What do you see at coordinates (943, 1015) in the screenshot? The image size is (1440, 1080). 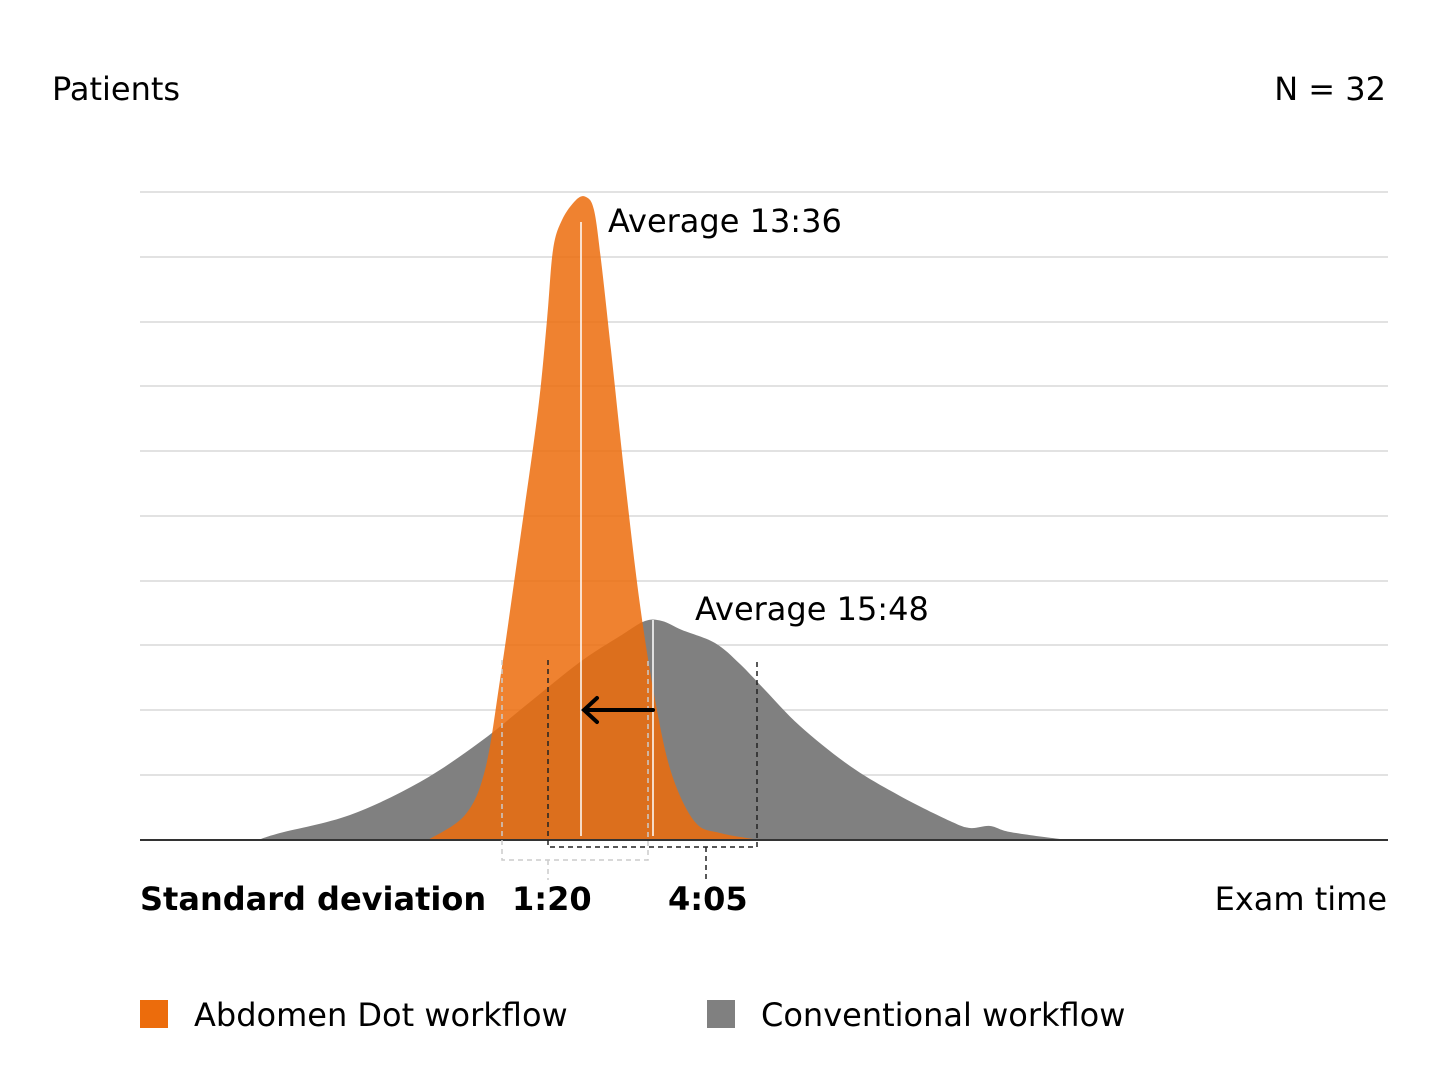 I see `legend-label-conventional: Conventional workflow` at bounding box center [943, 1015].